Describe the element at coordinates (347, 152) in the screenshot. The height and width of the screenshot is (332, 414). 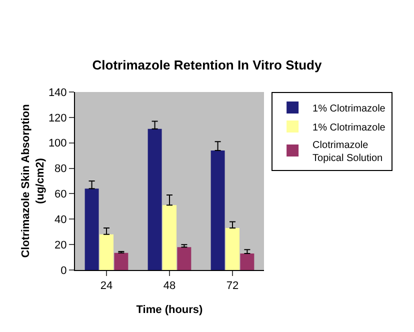
I see `legend-label: Clotrimazole Topical Solution` at that location.